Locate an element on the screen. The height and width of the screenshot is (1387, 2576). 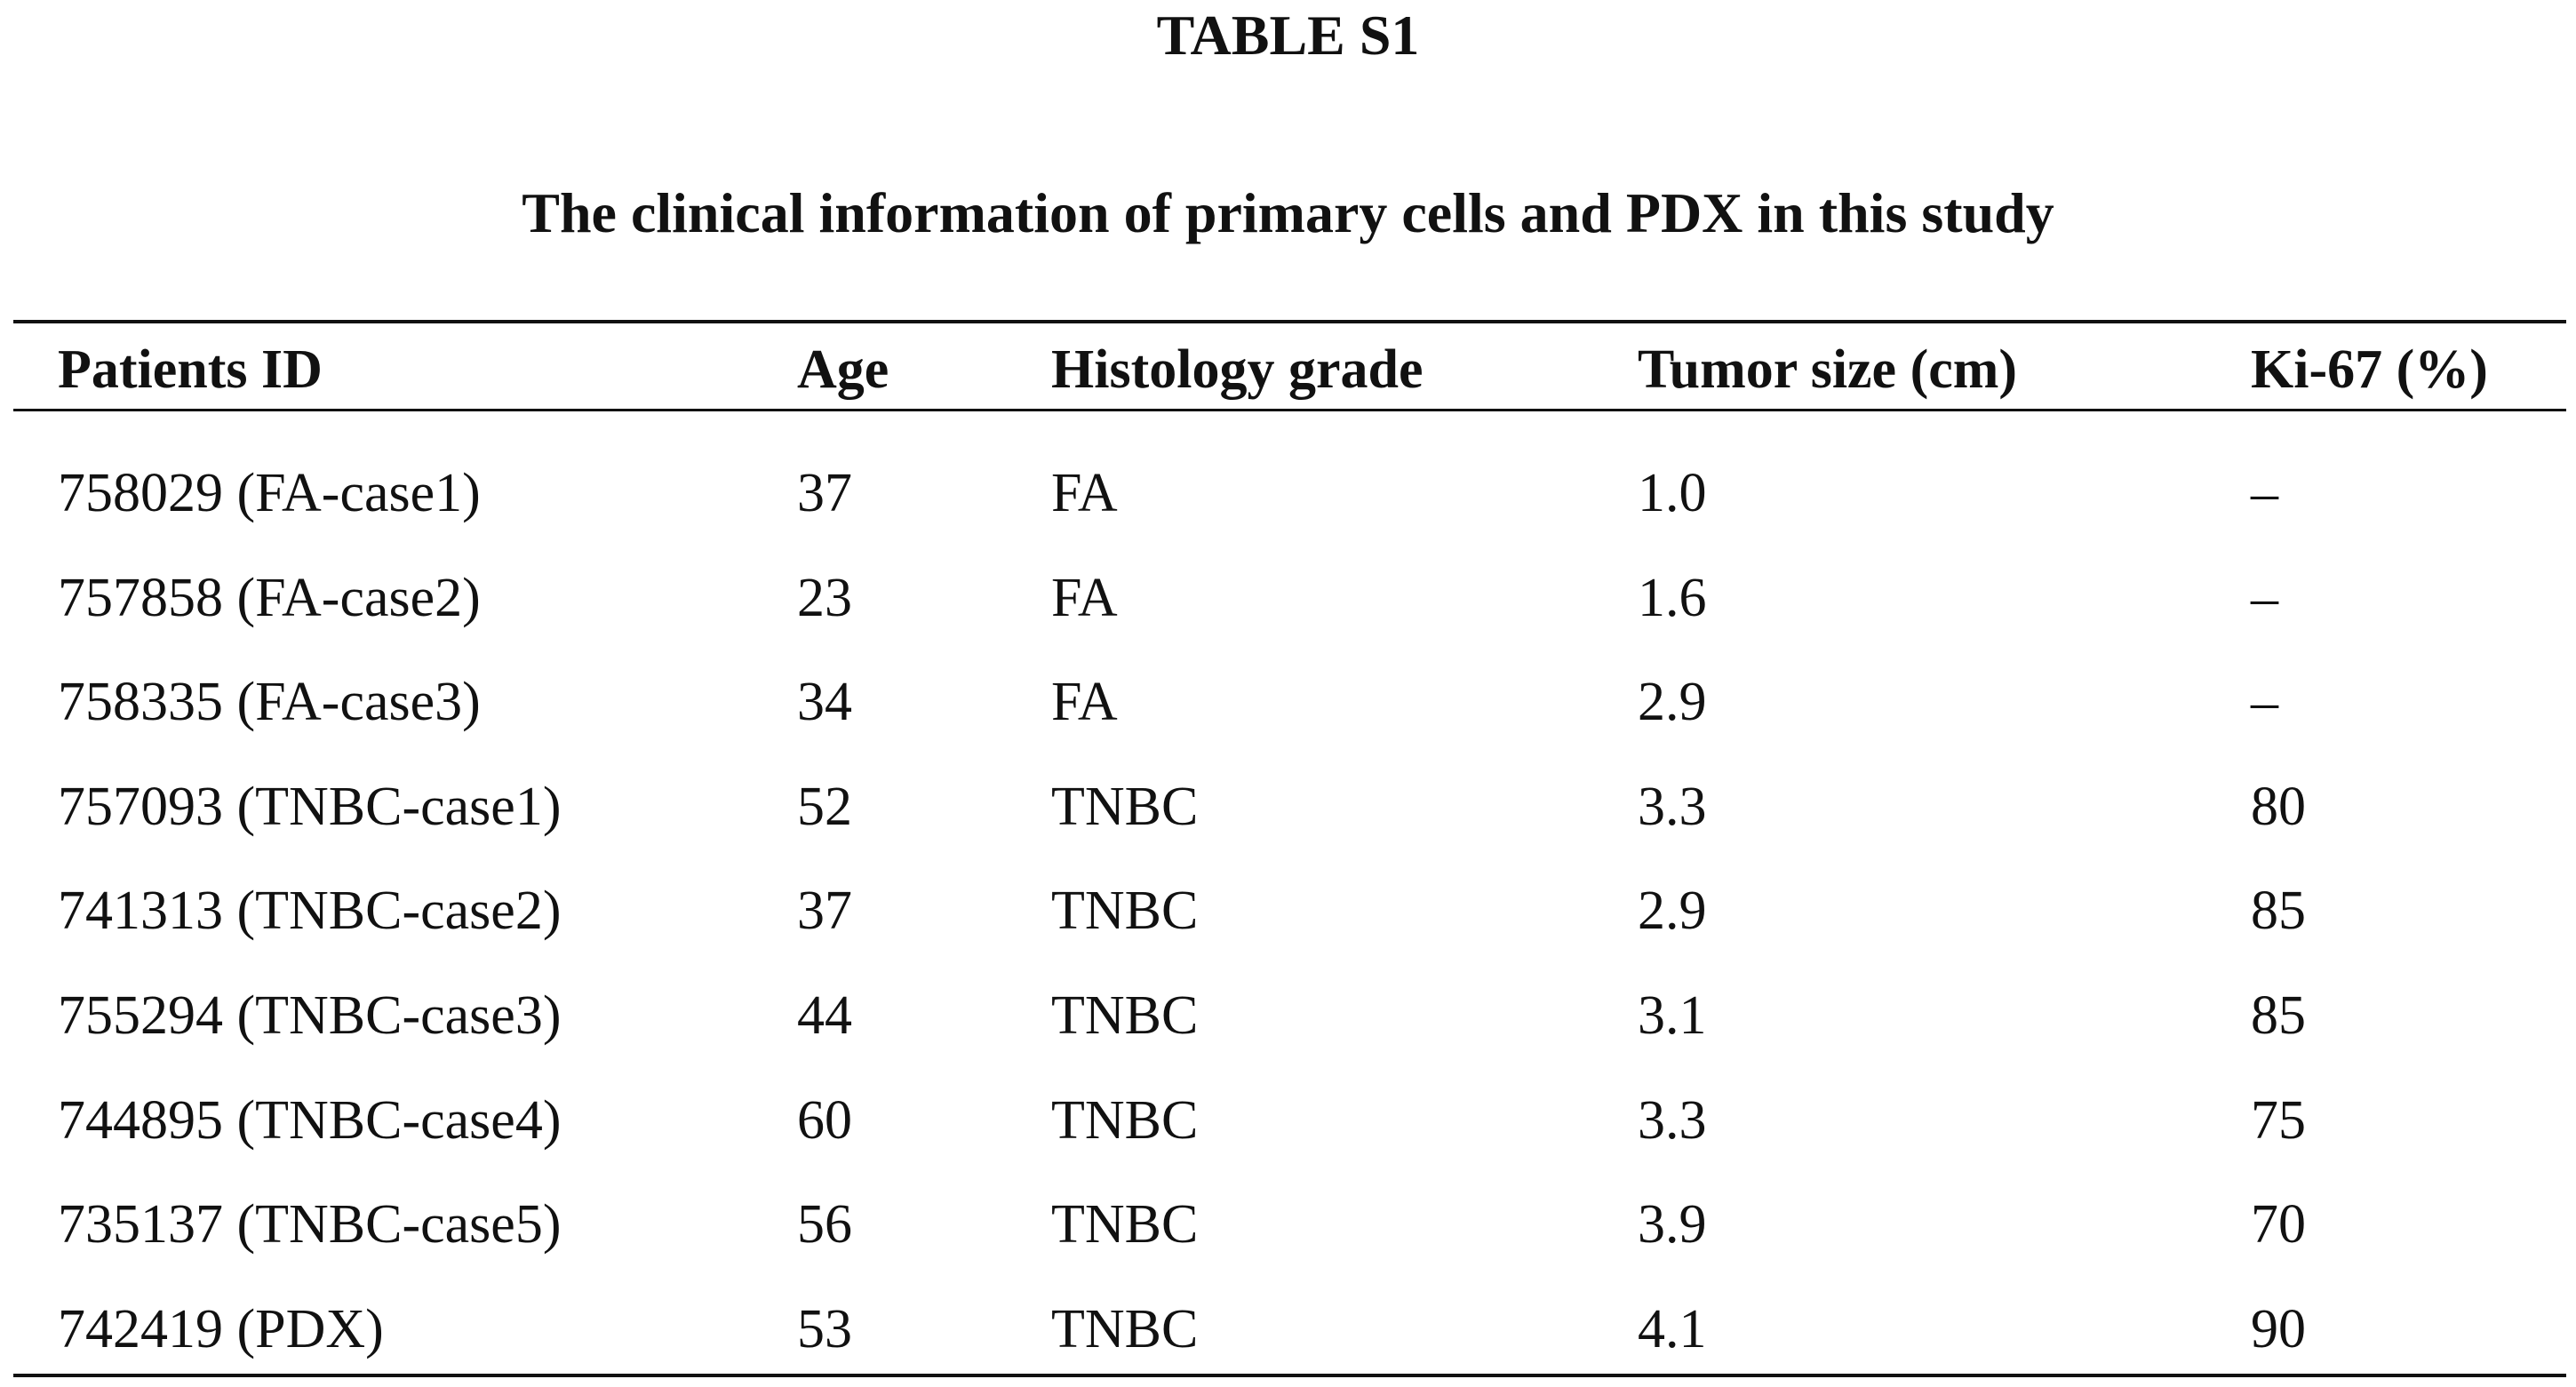
table-cell: 90 is located at coordinates (2278, 1329).